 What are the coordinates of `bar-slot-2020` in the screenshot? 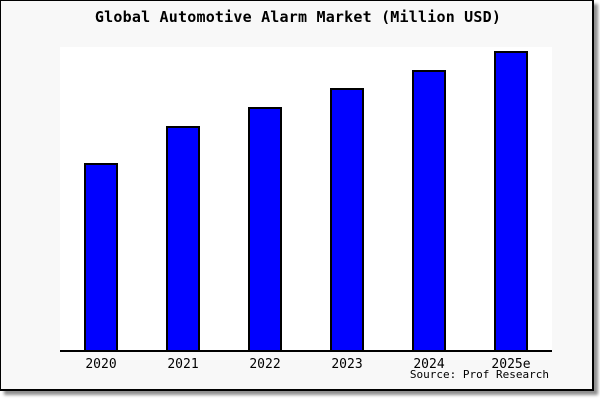 It's located at (101, 199).